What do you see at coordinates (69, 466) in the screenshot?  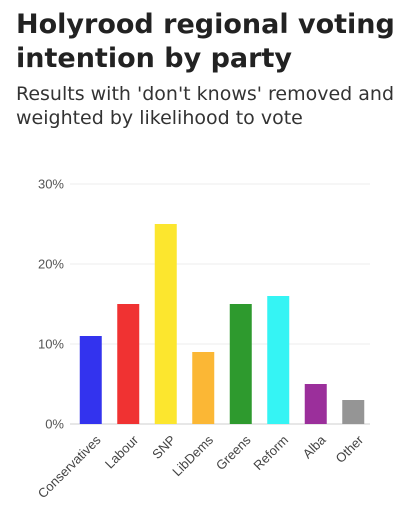 I see `x-tick-label: Conservatives` at bounding box center [69, 466].